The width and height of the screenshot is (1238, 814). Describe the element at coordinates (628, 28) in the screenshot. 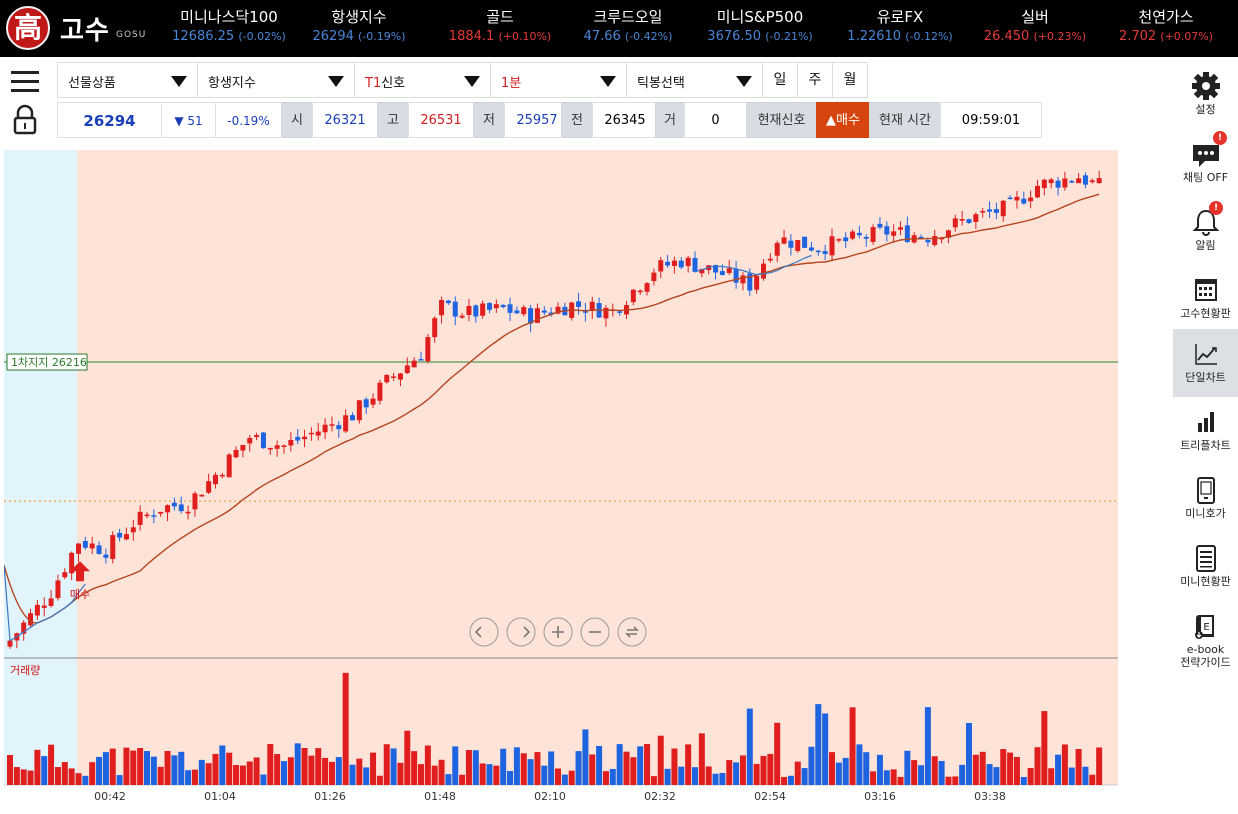

I see `ticker-3: 크루드오일 47.66 (-0.42%)` at that location.